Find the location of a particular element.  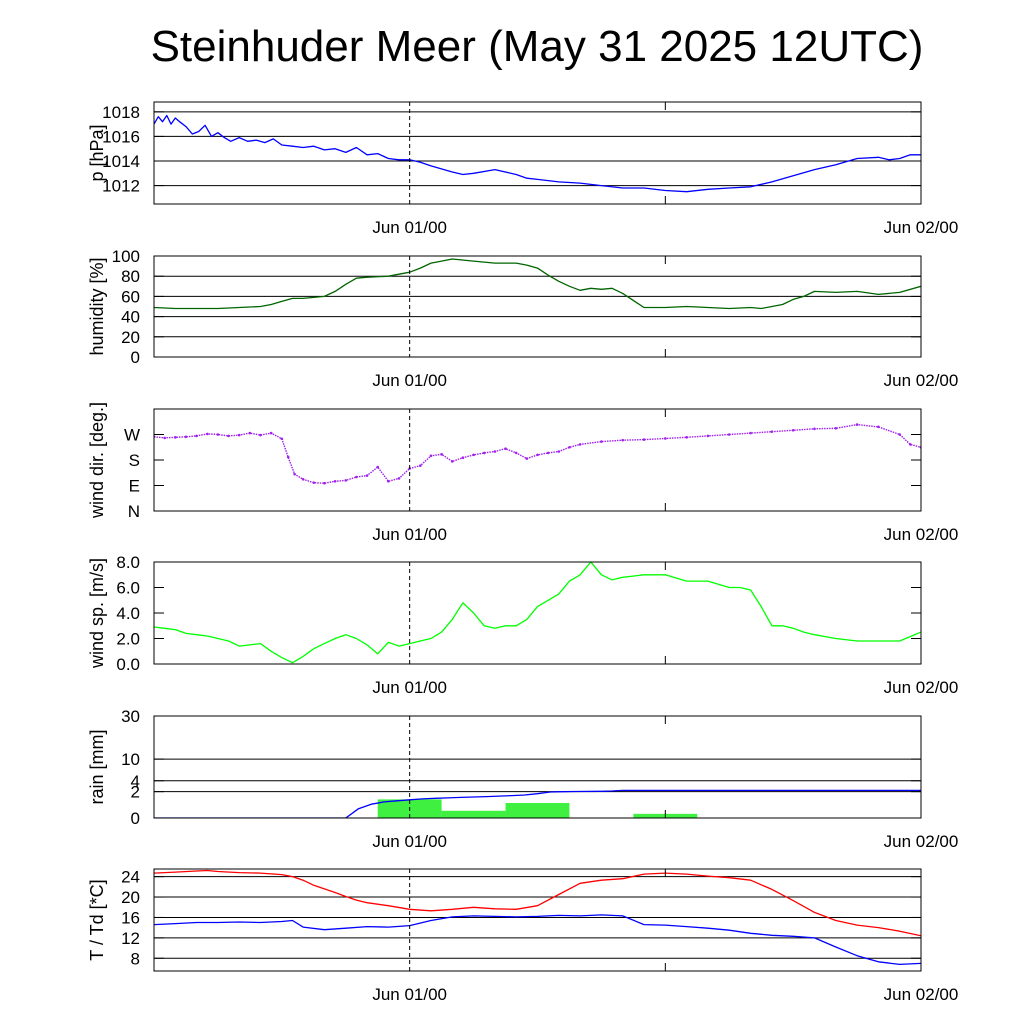

y-tick-label: 12 is located at coordinates (130, 938).